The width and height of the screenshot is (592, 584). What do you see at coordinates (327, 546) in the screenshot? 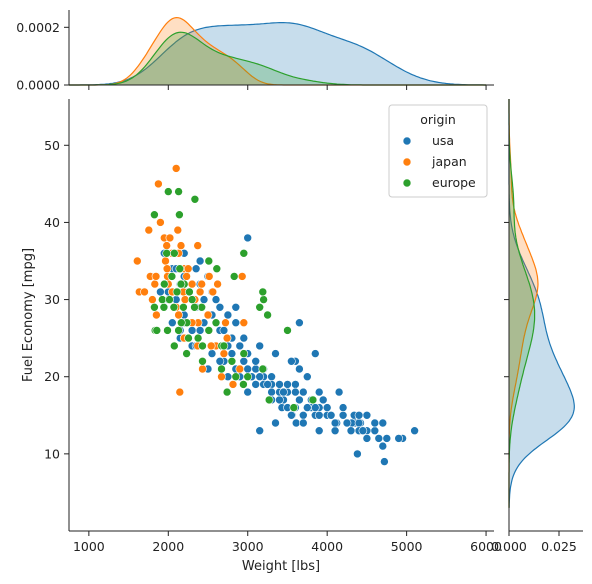
I see `x-tick-label: 4000` at bounding box center [327, 546].